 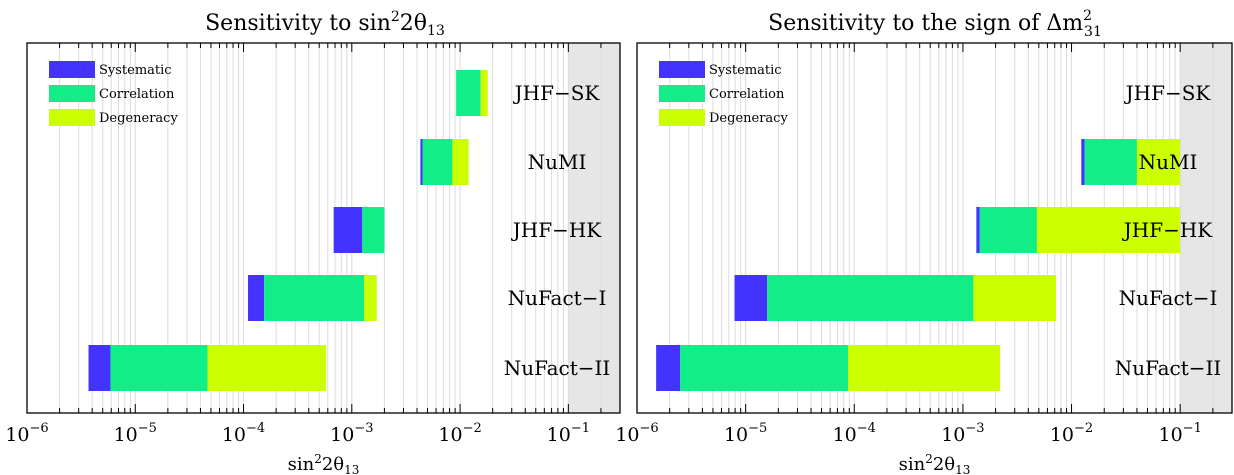 What do you see at coordinates (325, 24) in the screenshot?
I see `chart-title: Sensitivity to sin22θ13` at bounding box center [325, 24].